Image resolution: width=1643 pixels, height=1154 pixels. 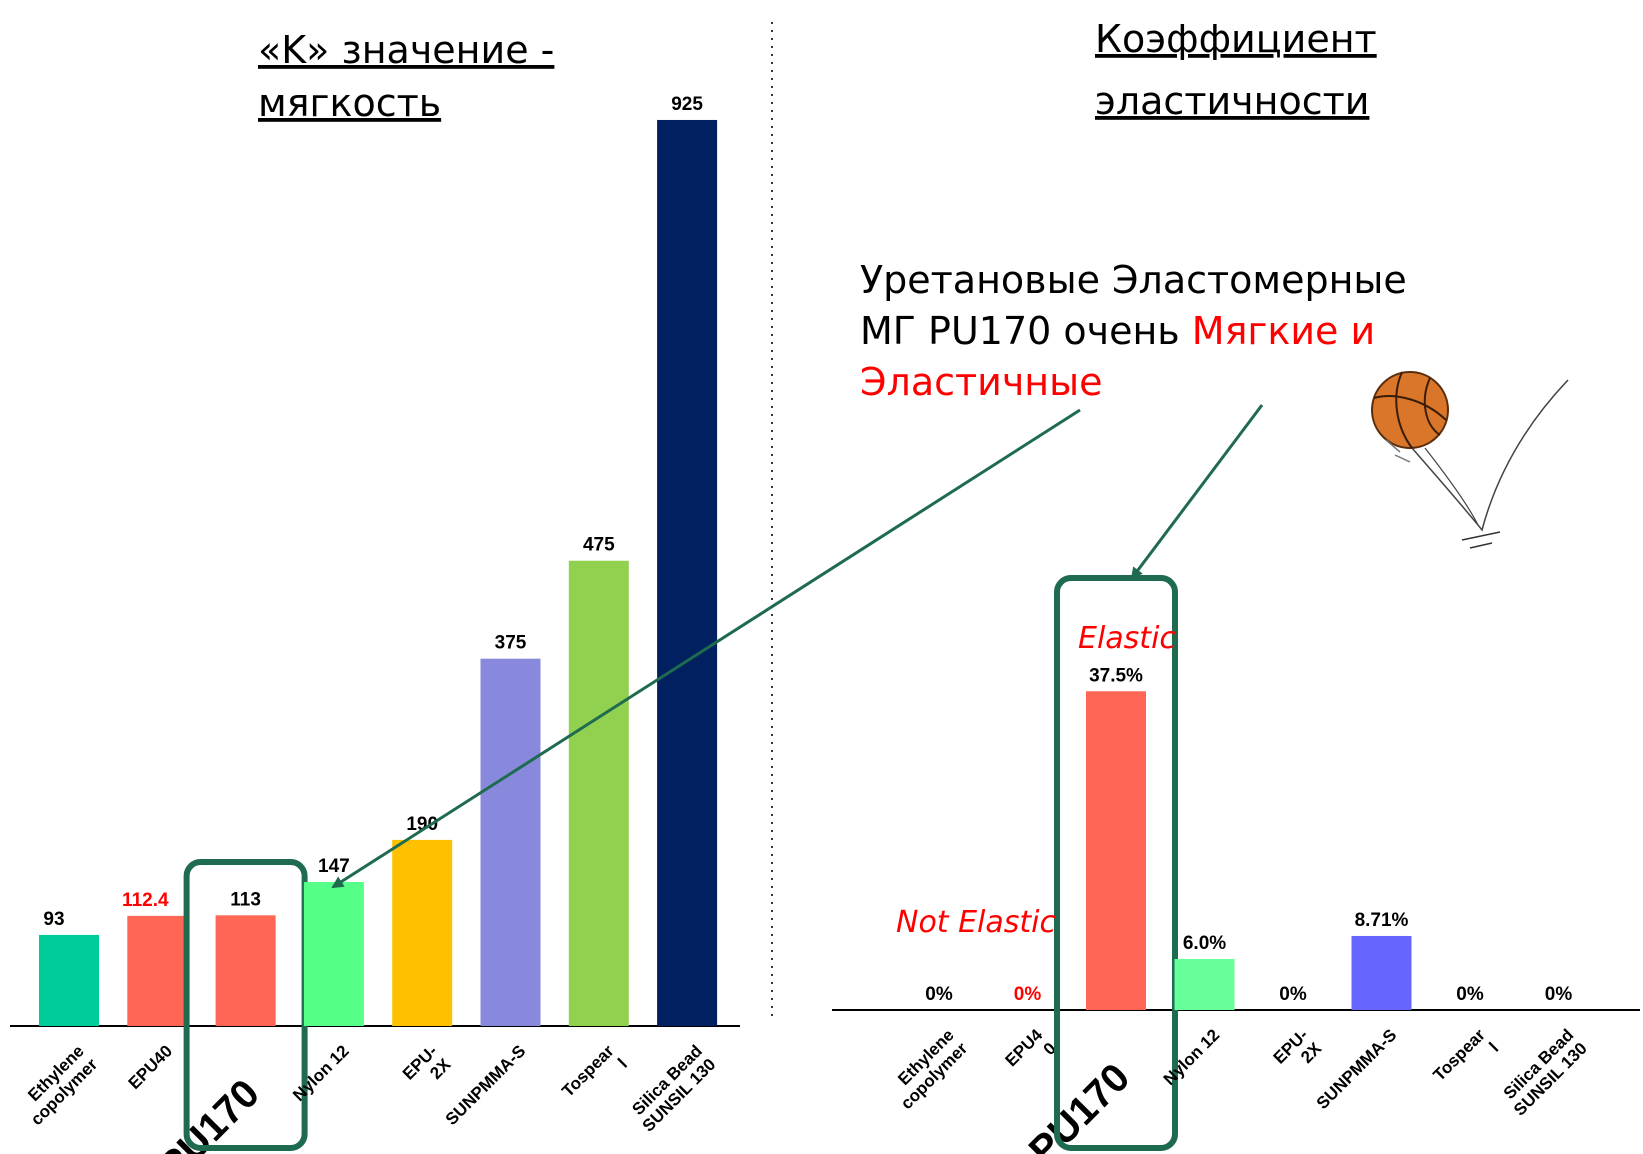 I want to click on right-chart-title-line2: эластичности, so click(x=1232, y=101).